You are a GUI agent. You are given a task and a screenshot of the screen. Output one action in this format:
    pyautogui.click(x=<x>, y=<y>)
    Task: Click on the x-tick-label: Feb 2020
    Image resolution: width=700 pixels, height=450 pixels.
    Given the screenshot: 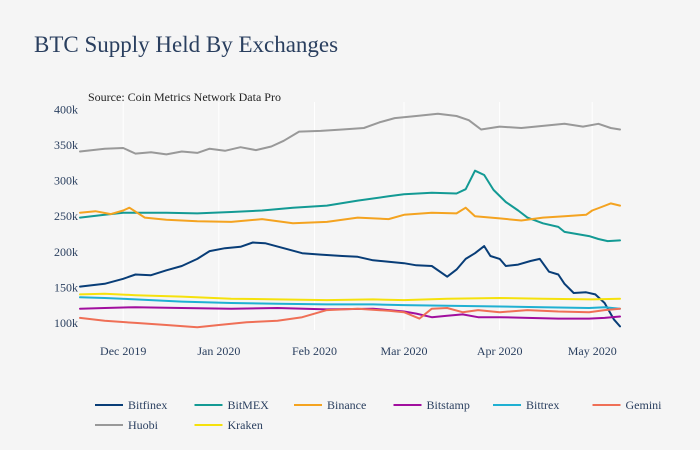 What is the action you would take?
    pyautogui.click(x=314, y=351)
    